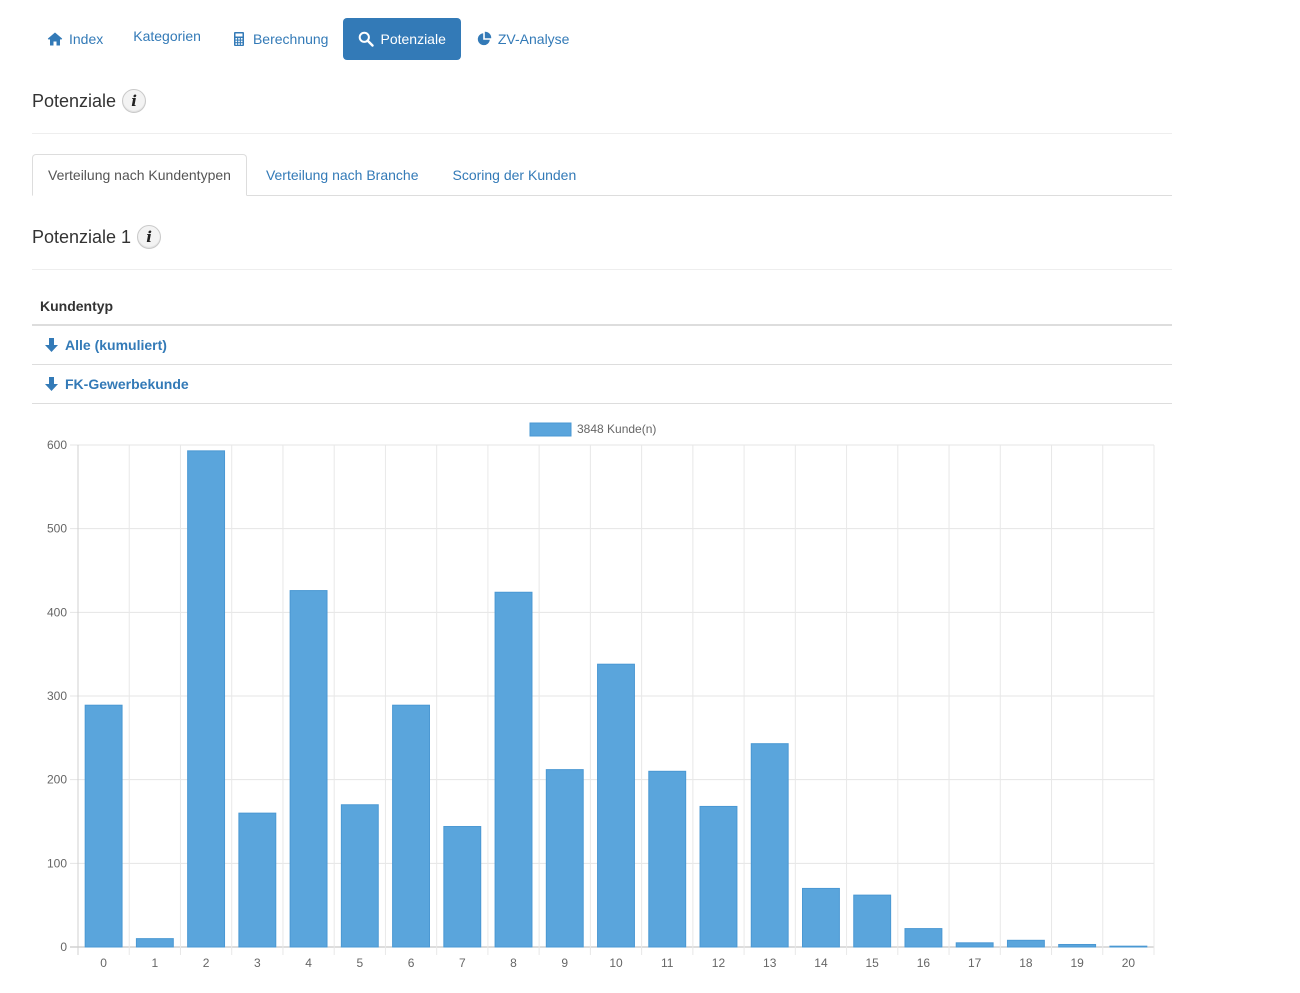 The height and width of the screenshot is (993, 1300). I want to click on calculator-icon, so click(239, 39).